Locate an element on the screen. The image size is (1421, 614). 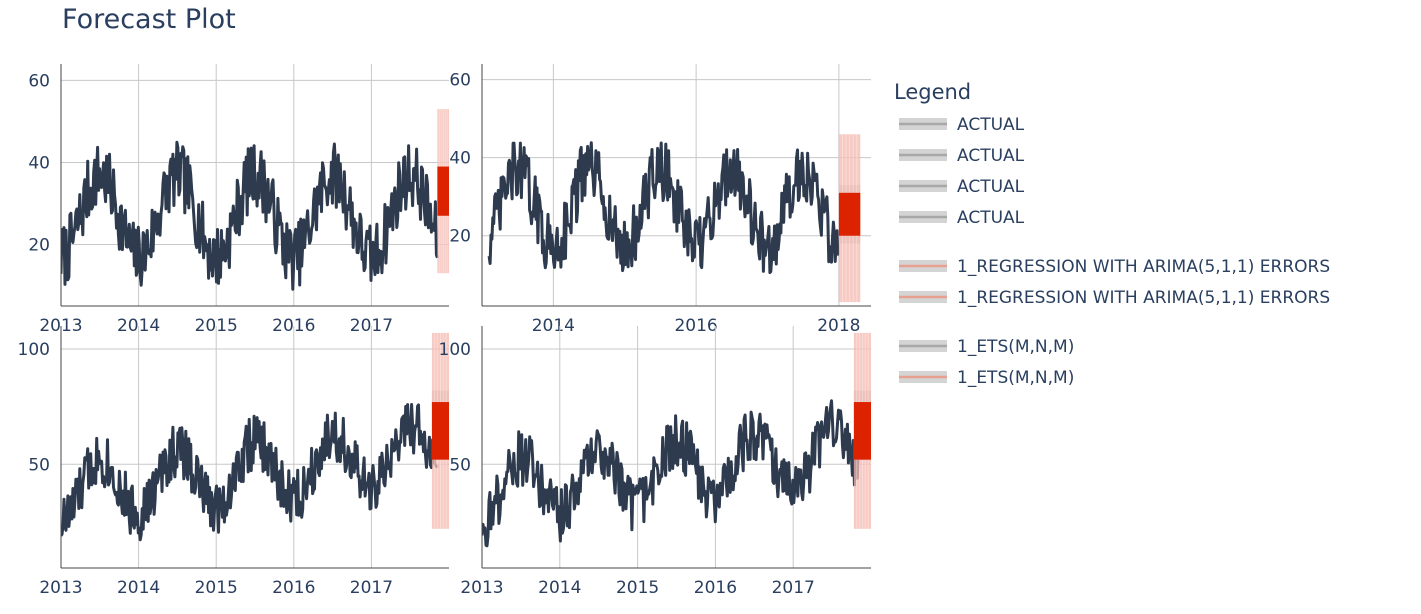
x-tick-label: 2018 is located at coordinates (838, 326).